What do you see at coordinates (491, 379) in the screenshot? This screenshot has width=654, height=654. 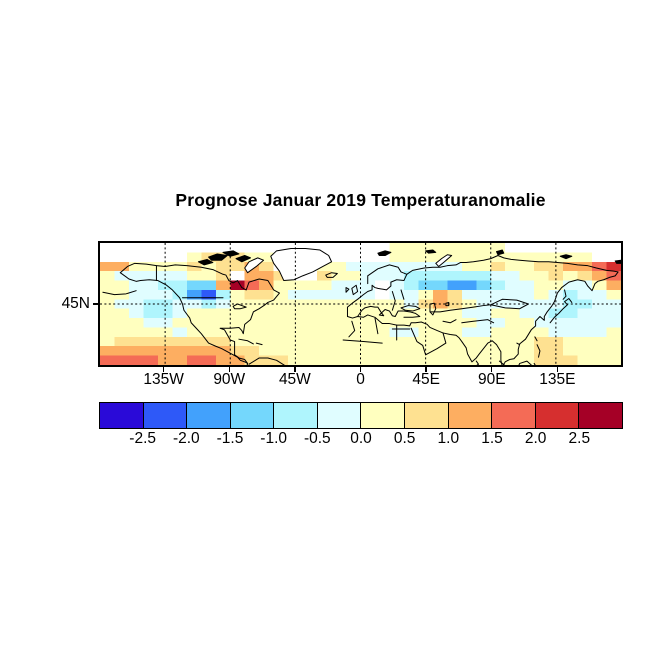 I see `x-tick-label-90E: 90E` at bounding box center [491, 379].